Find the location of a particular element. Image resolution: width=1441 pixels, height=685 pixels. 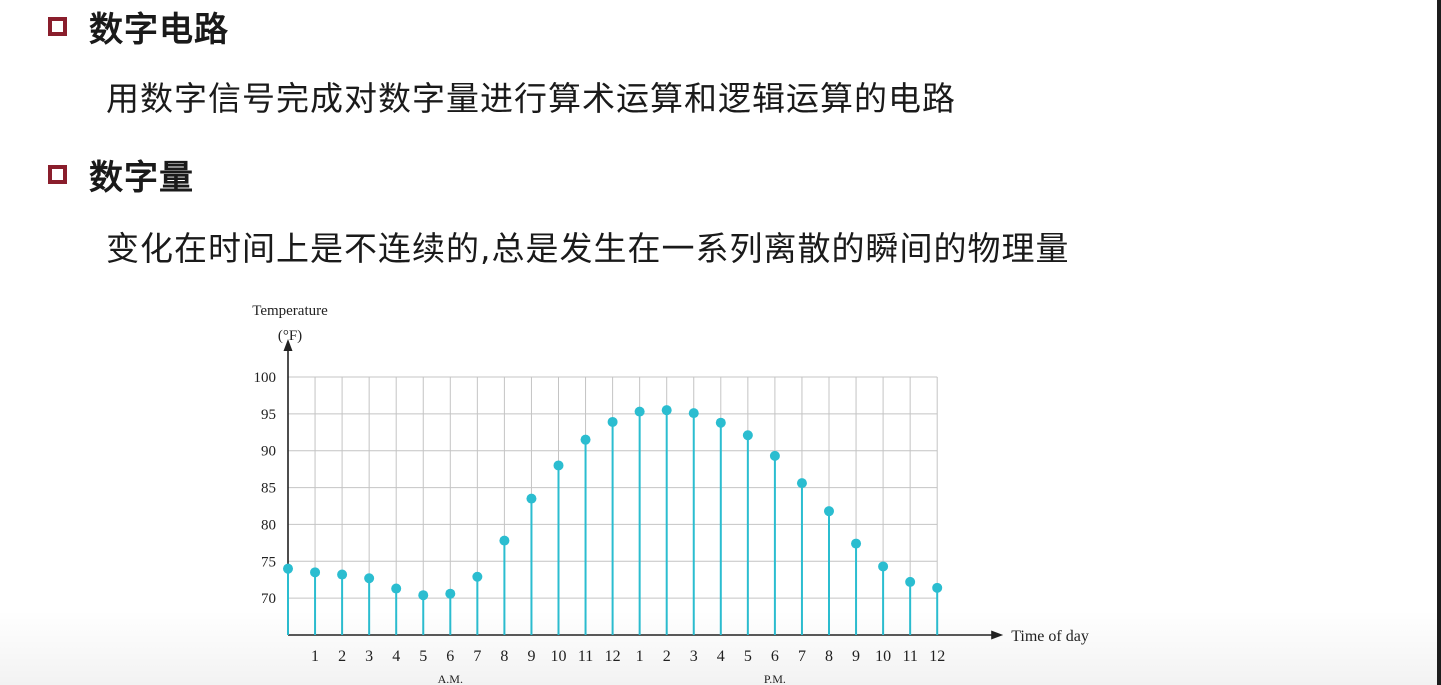

y-axis-arrow-icon is located at coordinates (288, 345).